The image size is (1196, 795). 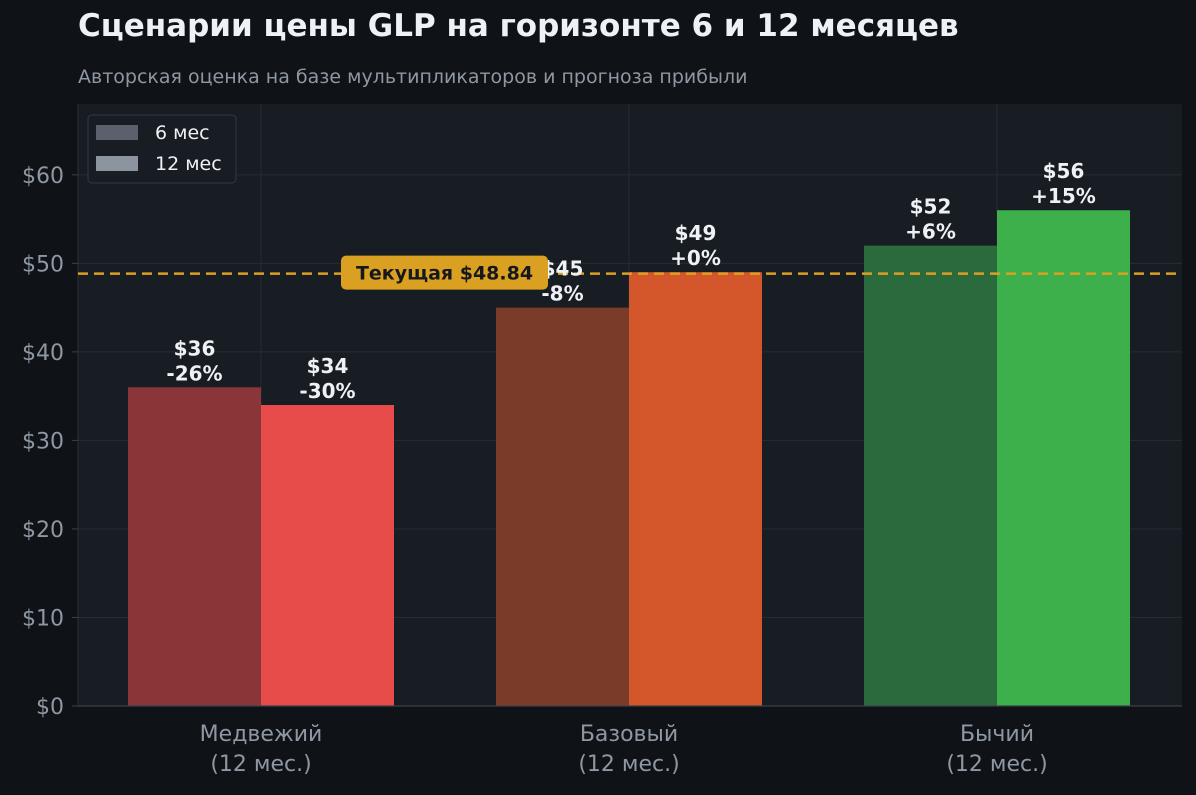 I want to click on bar-value-label: $52, so click(x=931, y=207).